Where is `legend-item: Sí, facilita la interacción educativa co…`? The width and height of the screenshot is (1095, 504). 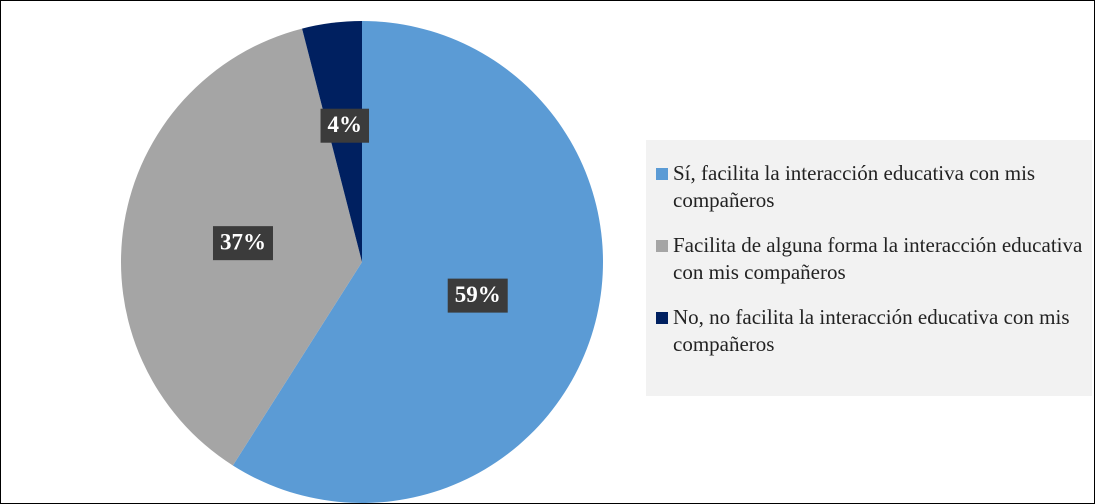
legend-item: Sí, facilita la interacción educativa co… is located at coordinates (874, 187).